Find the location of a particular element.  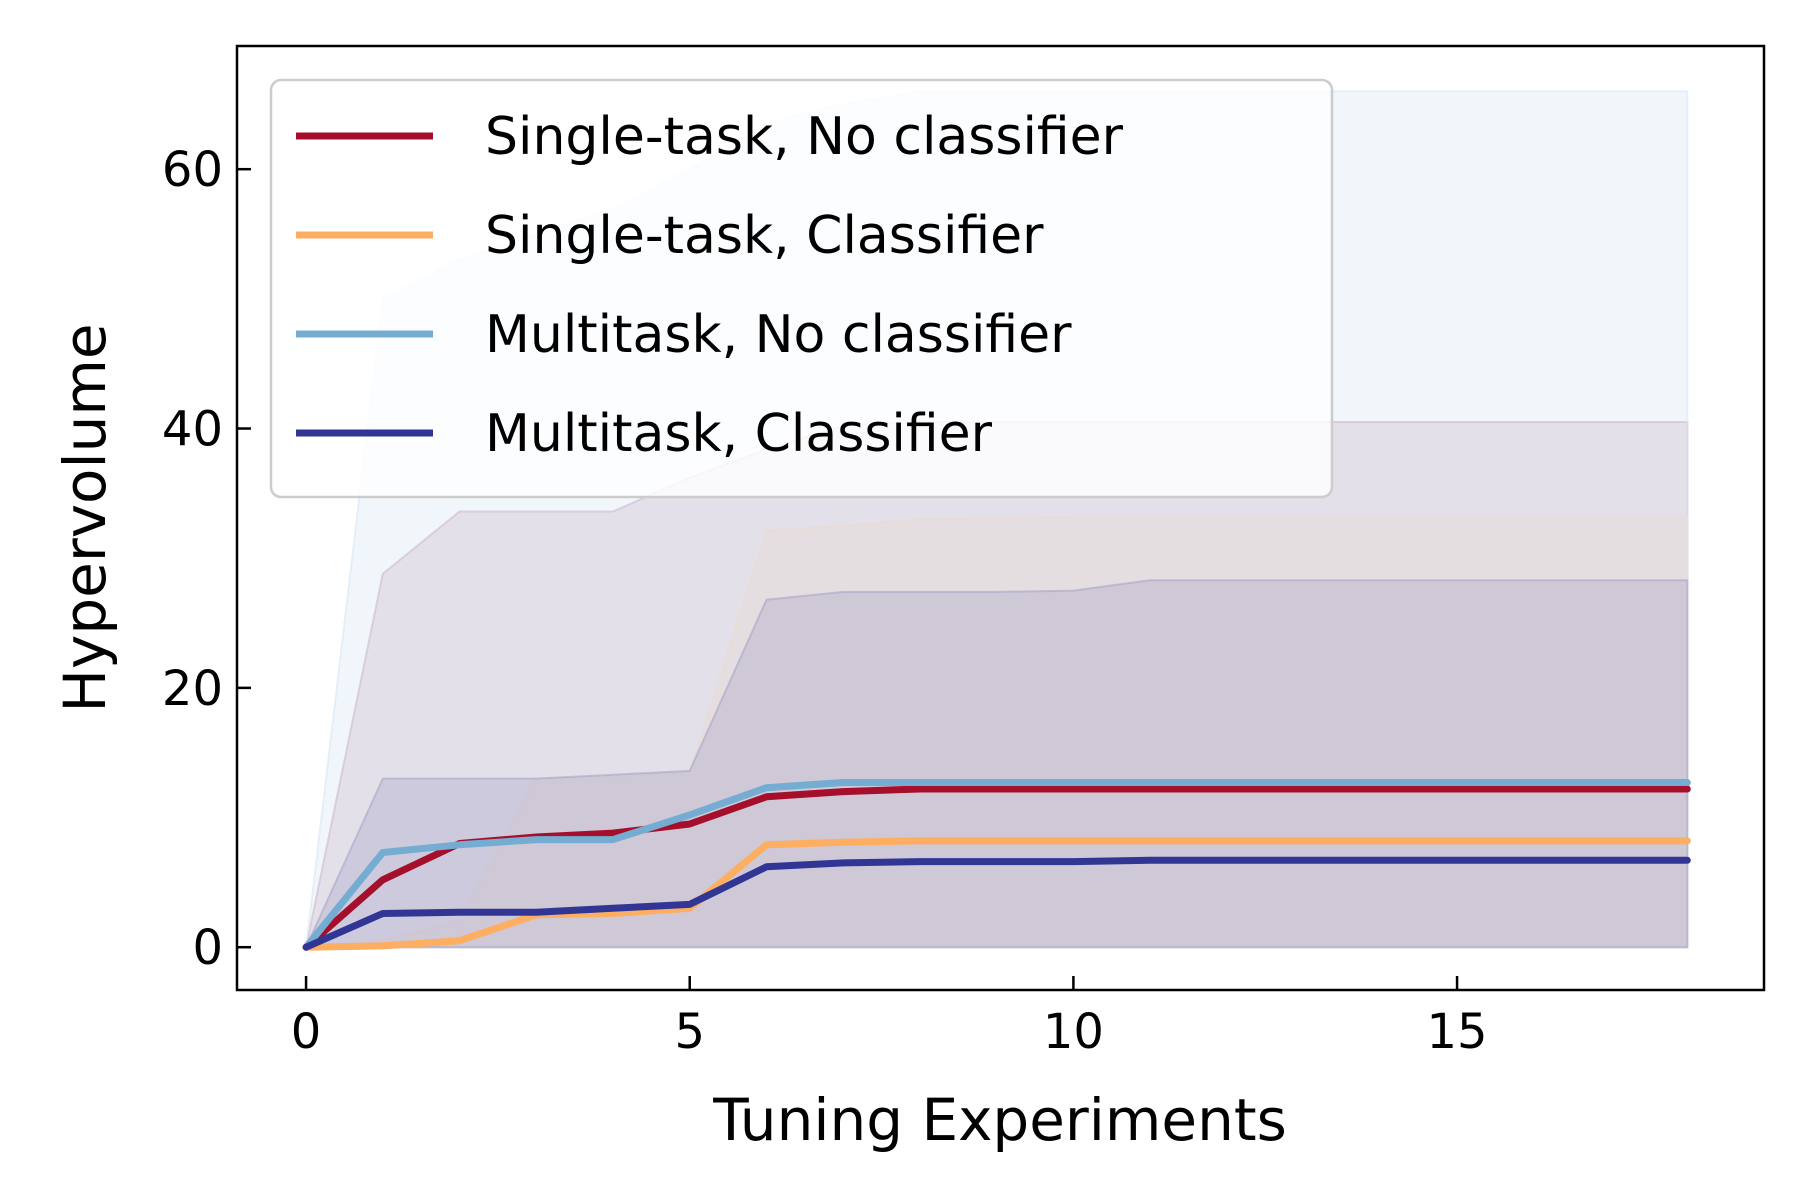

line-multitask-classifier is located at coordinates (996, 903).